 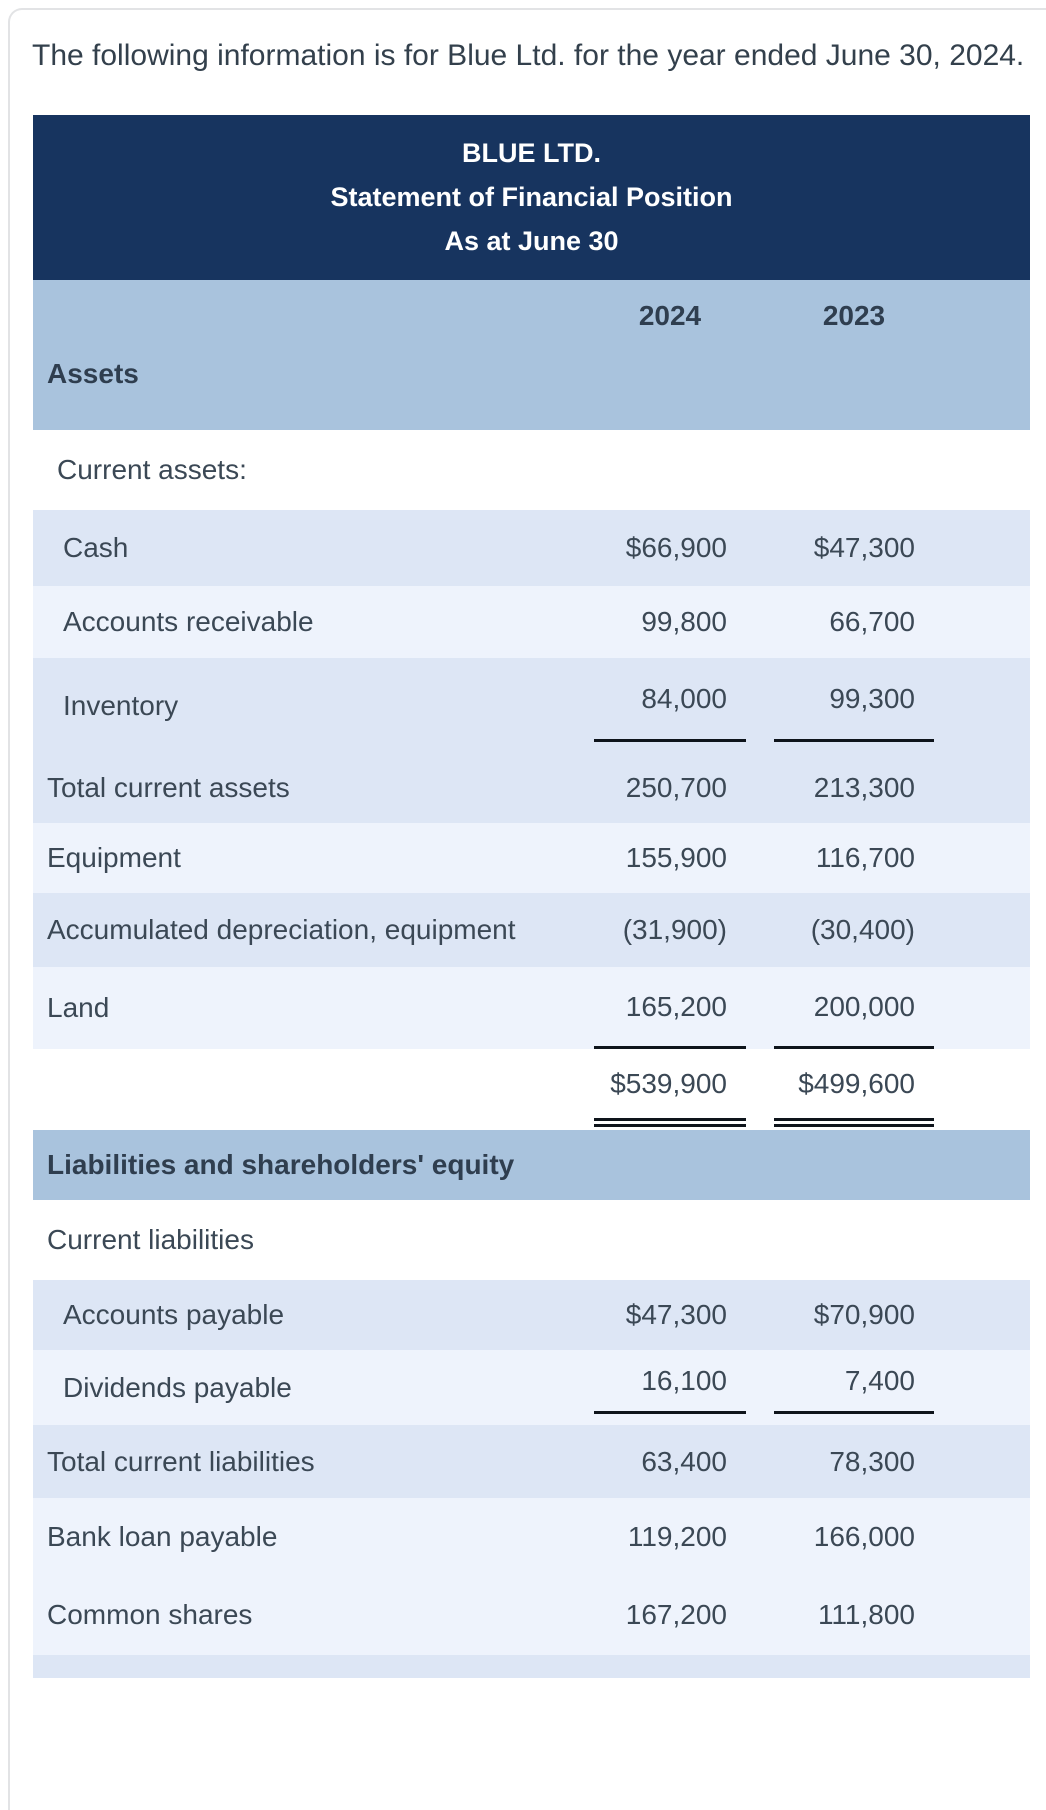 I want to click on value-2024: $539,900, so click(x=670, y=1088).